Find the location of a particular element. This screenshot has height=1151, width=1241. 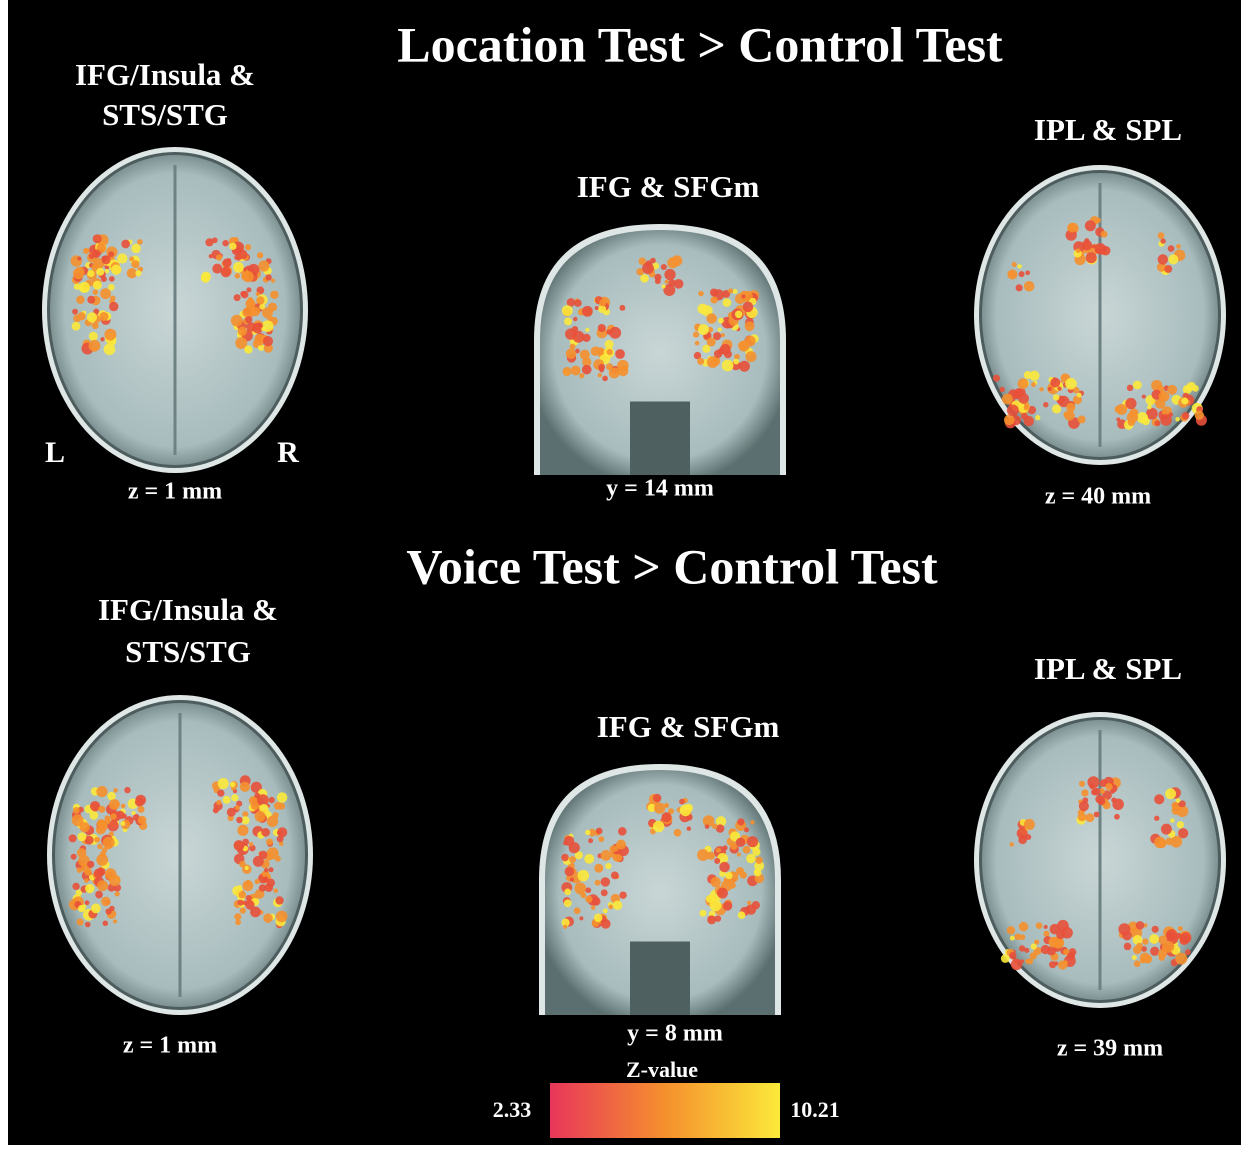

panel-label: IPL & SPL is located at coordinates (1108, 129).